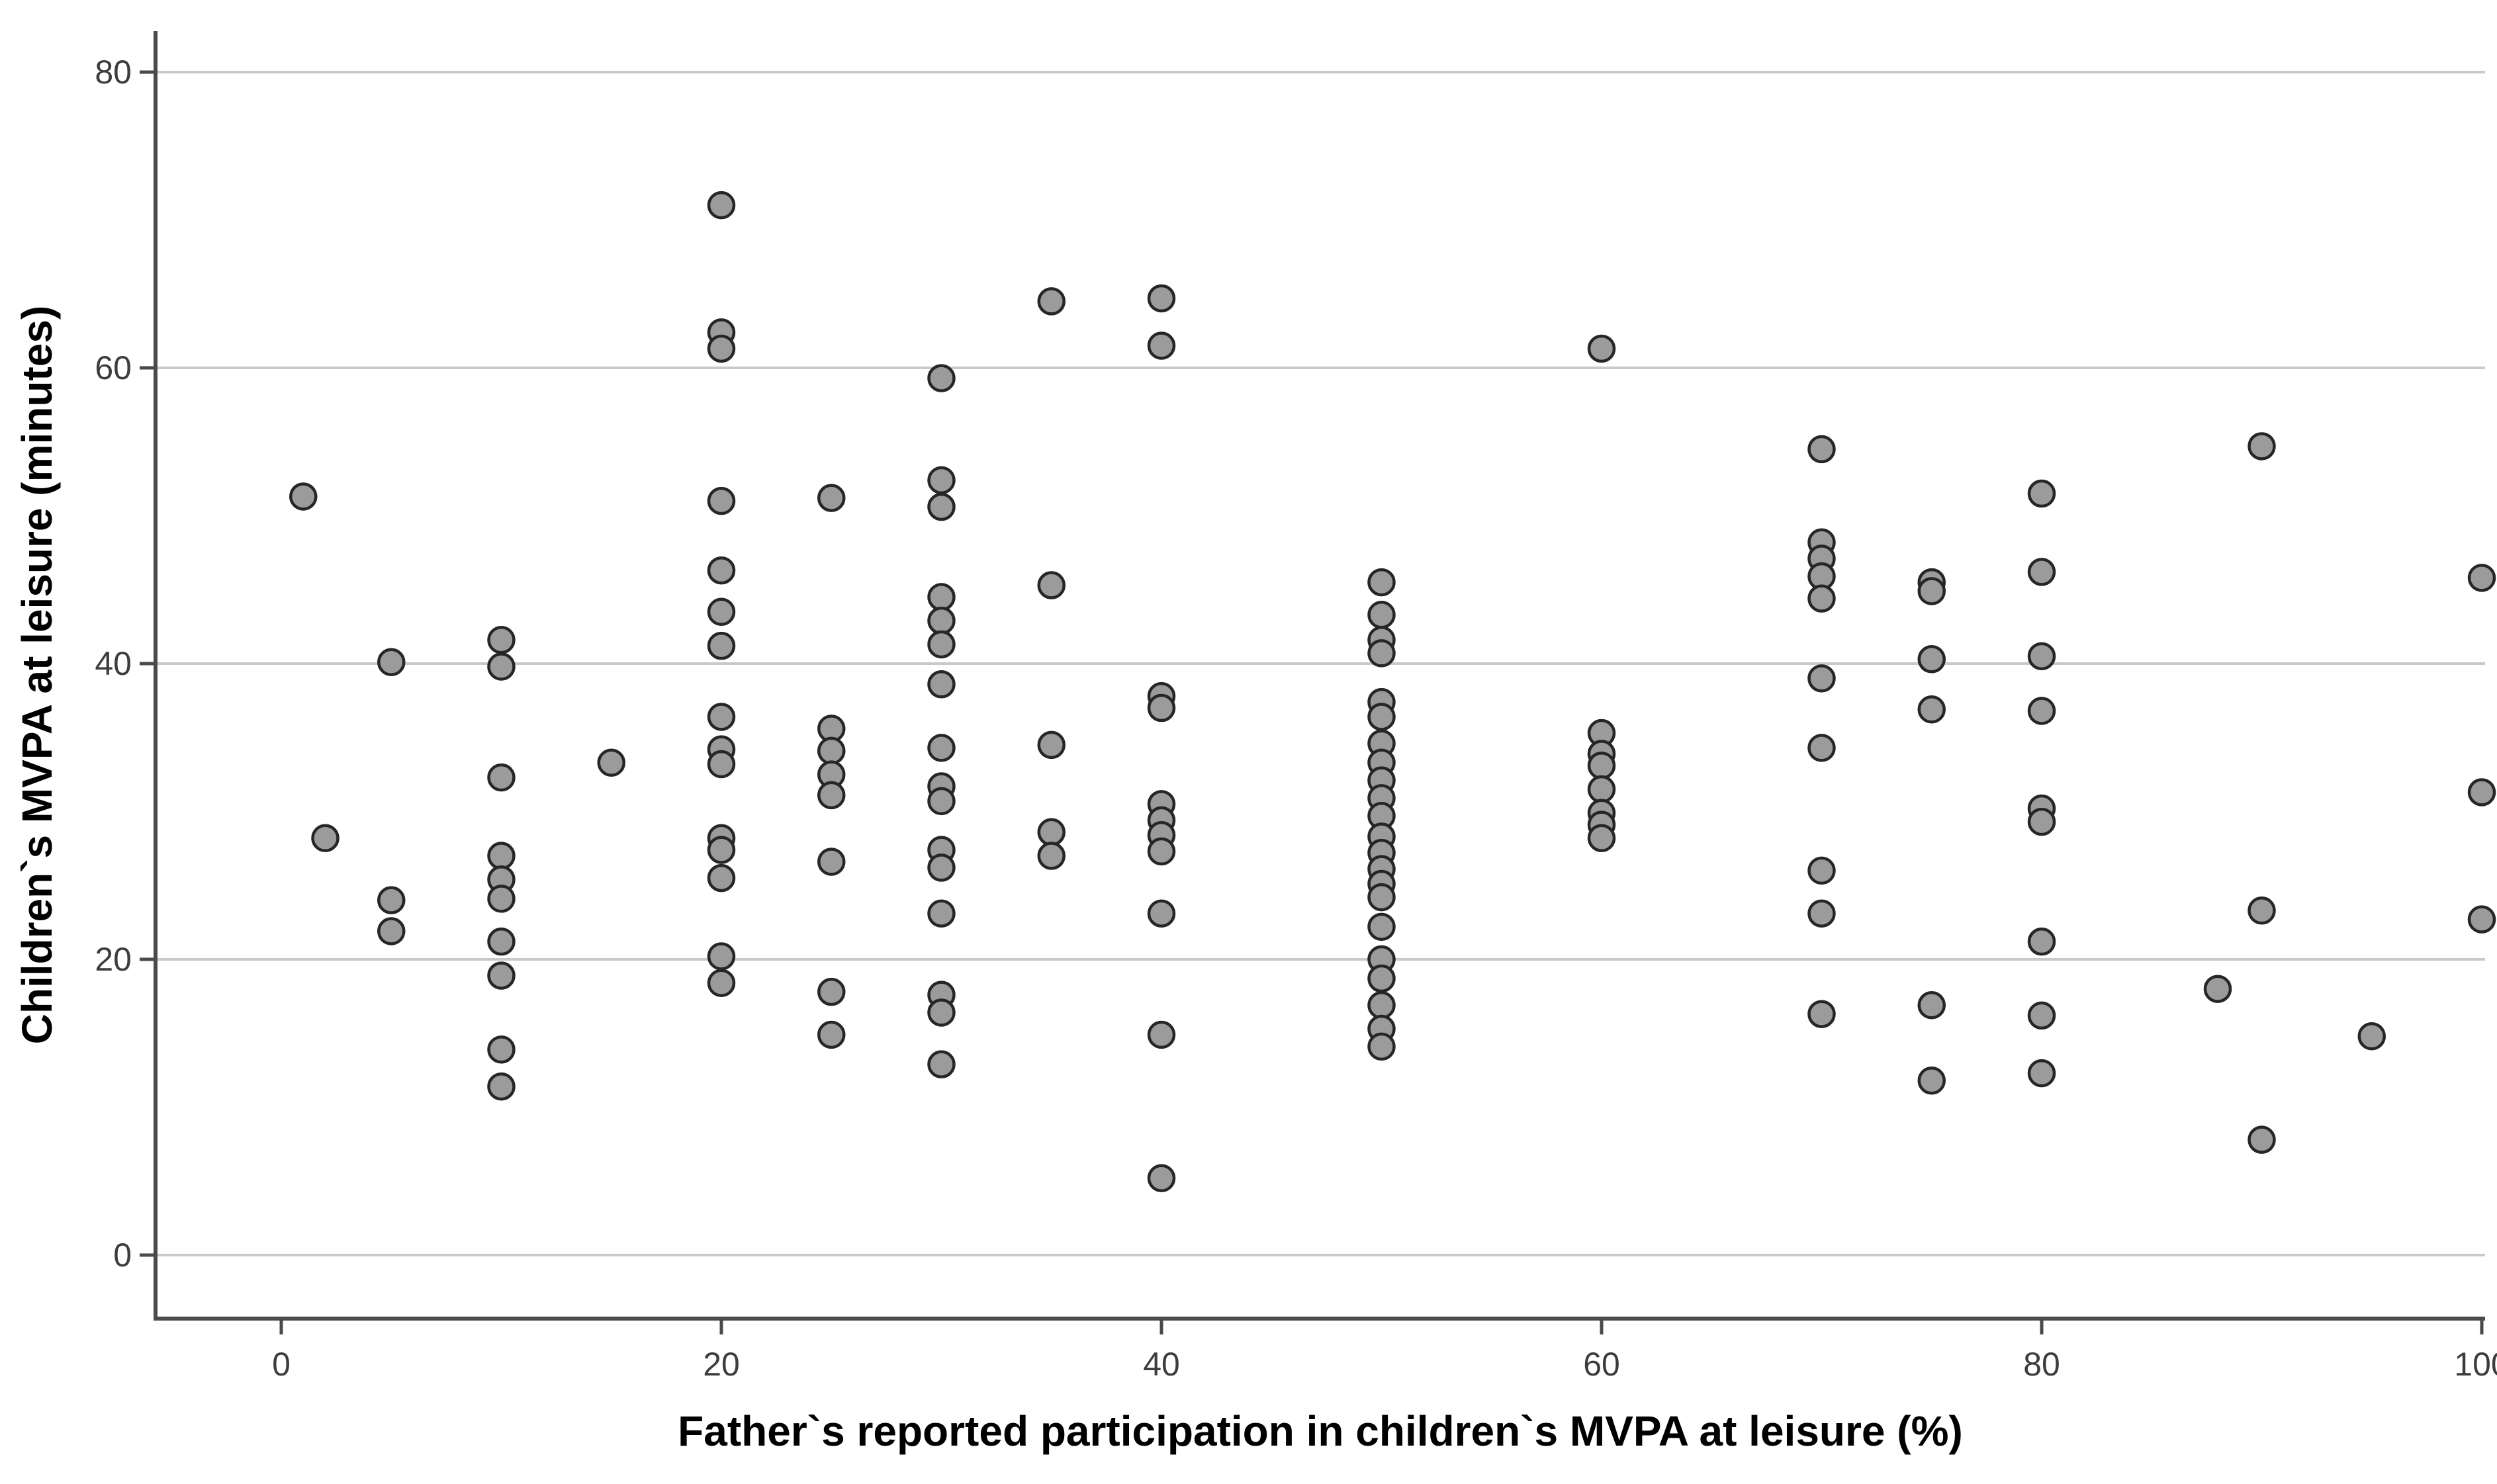 This screenshot has width=2497, height=1484. I want to click on y-tick-label: 0, so click(122, 1255).